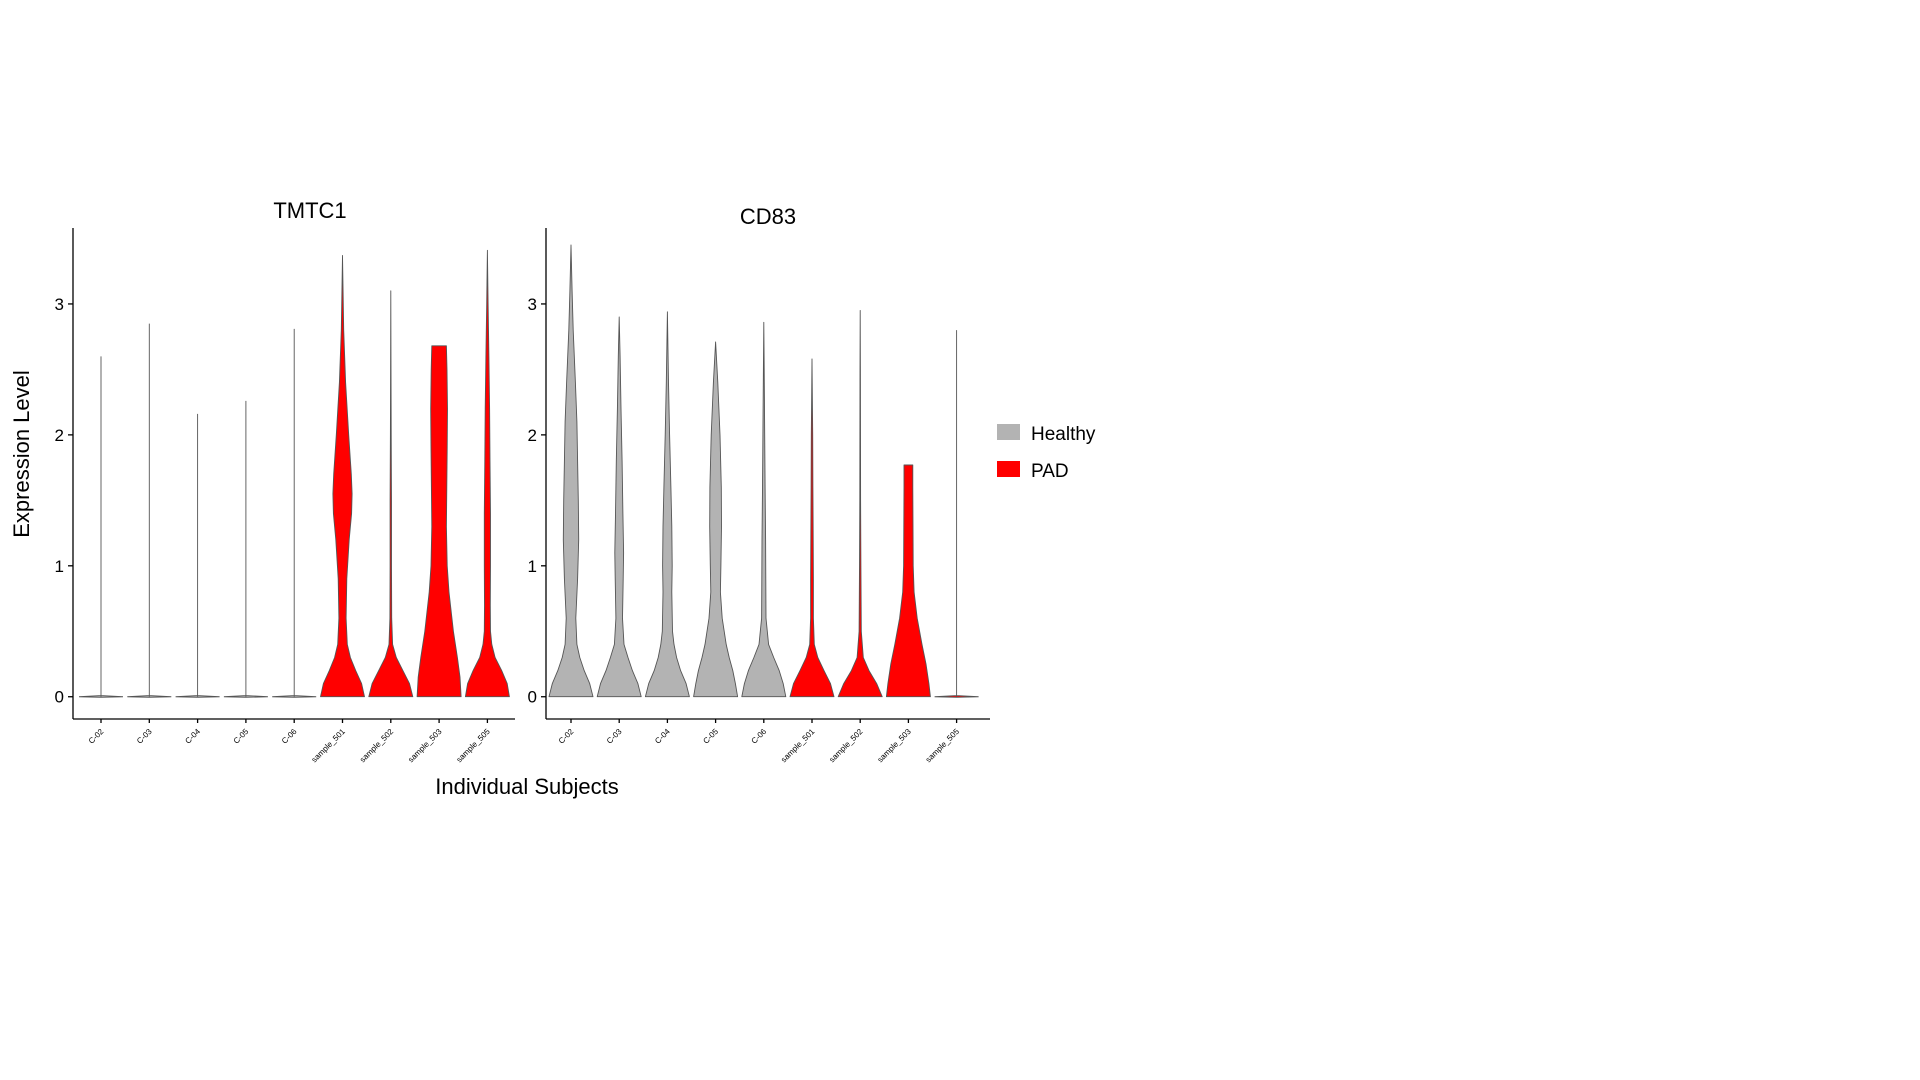  What do you see at coordinates (1063, 434) in the screenshot?
I see `legend-label-healthy: Healthy` at bounding box center [1063, 434].